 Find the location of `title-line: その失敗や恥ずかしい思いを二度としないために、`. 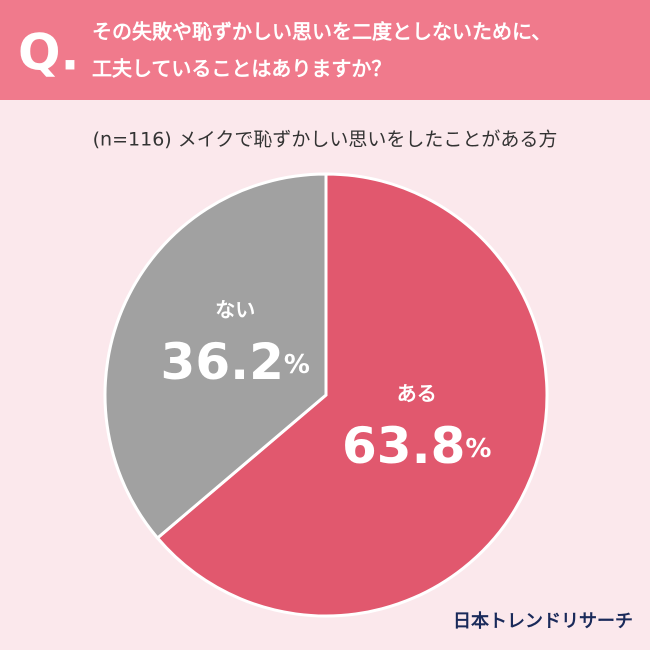

title-line: その失敗や恥ずかしい思いを二度としないために、 is located at coordinates (321, 32).